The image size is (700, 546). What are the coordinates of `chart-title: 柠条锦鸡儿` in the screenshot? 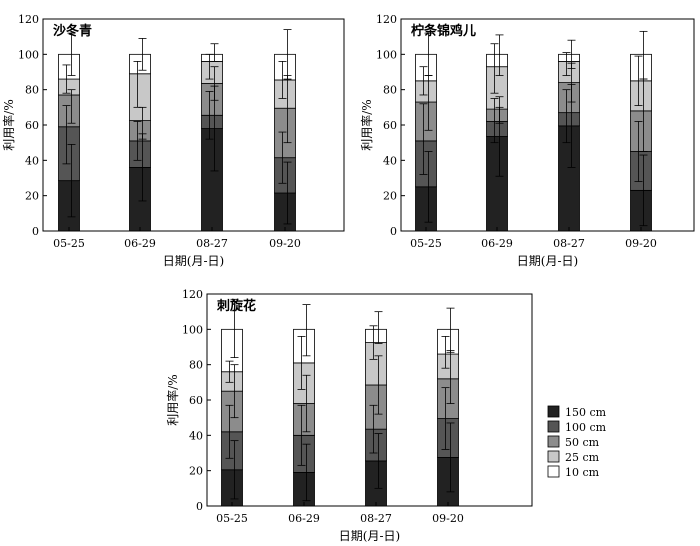 It's located at (443, 31).